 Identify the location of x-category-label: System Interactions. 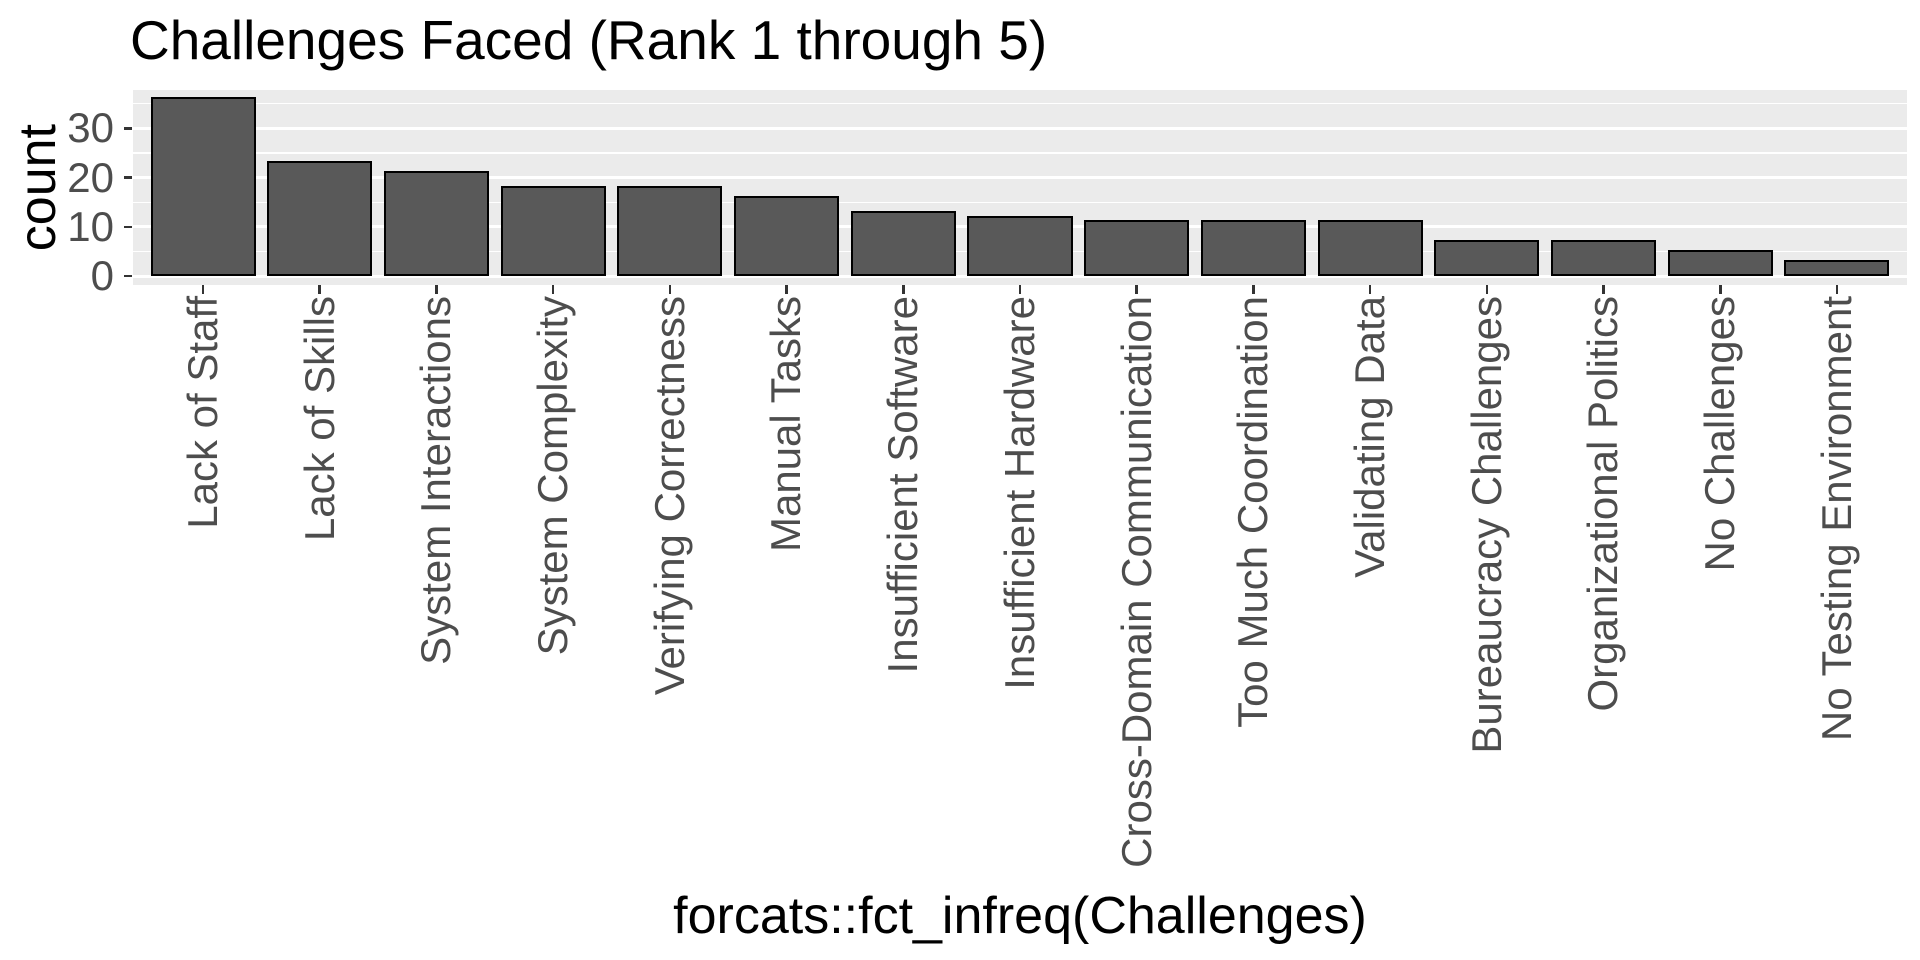
(436, 480).